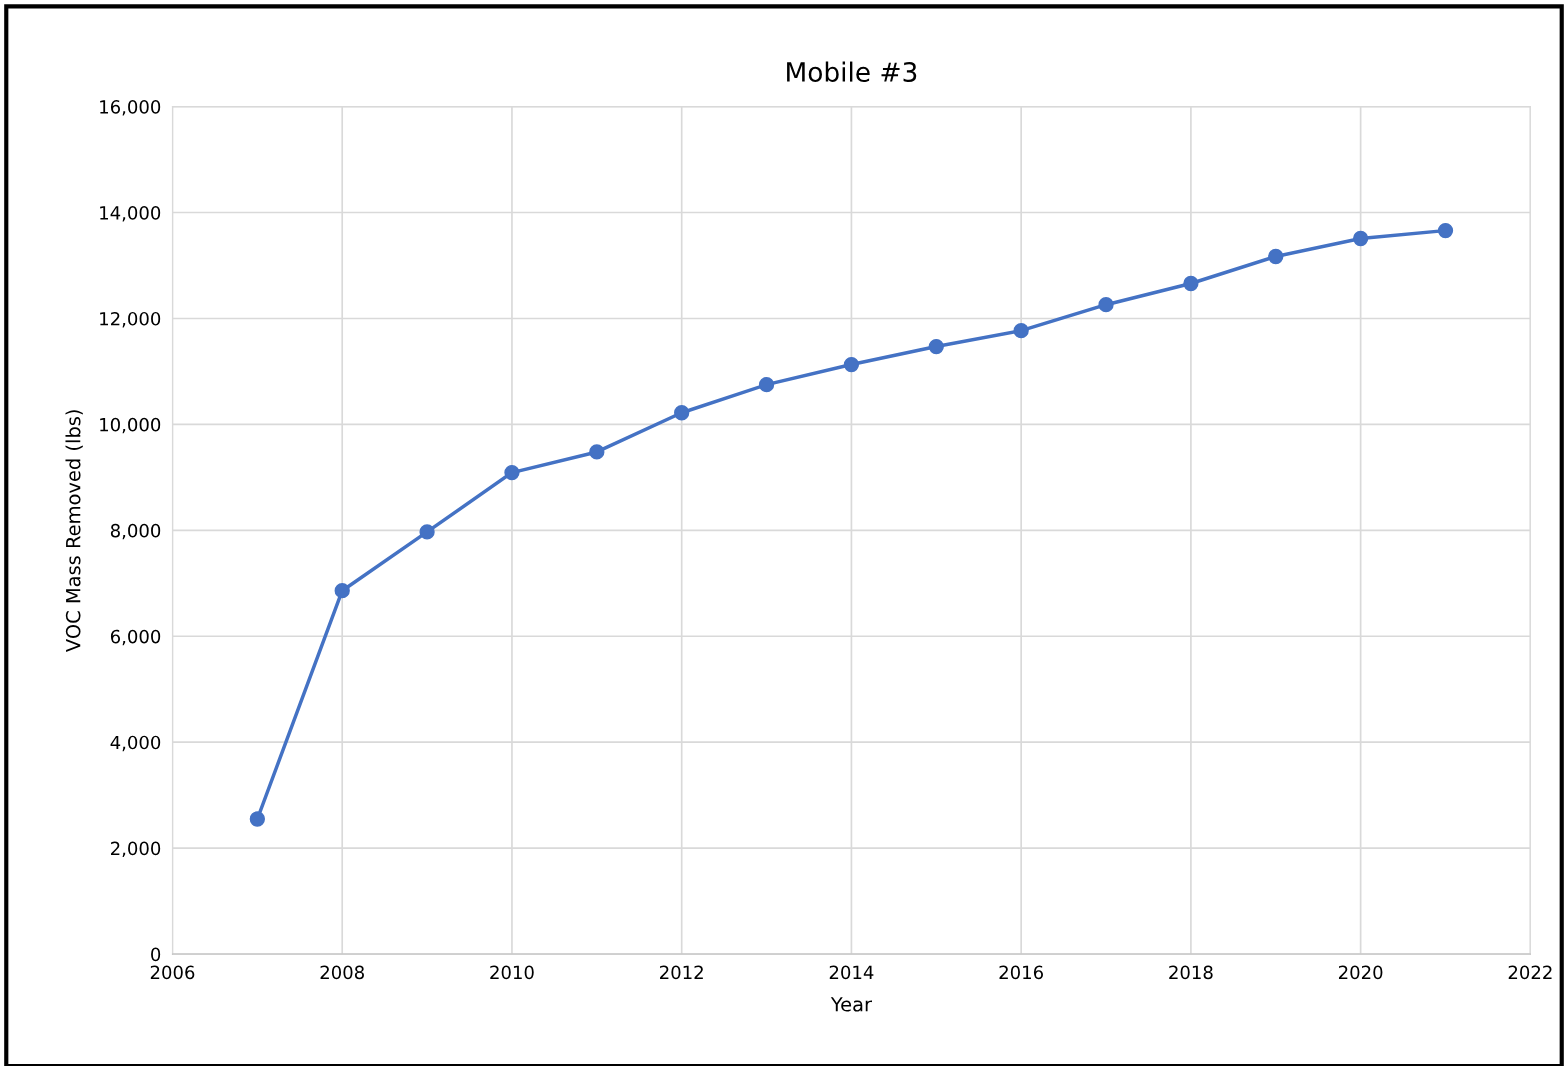 The width and height of the screenshot is (1568, 1066). What do you see at coordinates (130, 319) in the screenshot?
I see `y-tick-label: 12,000` at bounding box center [130, 319].